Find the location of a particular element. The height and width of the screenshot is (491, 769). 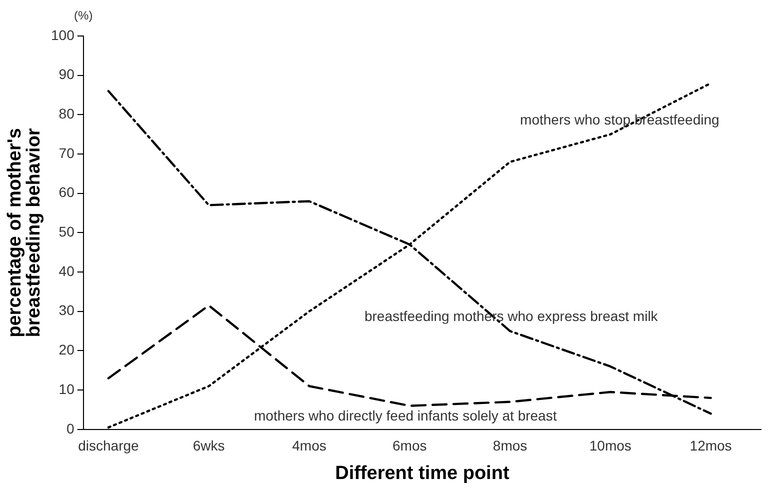

series-label: mothers who directly feed infants solely at breast is located at coordinates (405, 416).